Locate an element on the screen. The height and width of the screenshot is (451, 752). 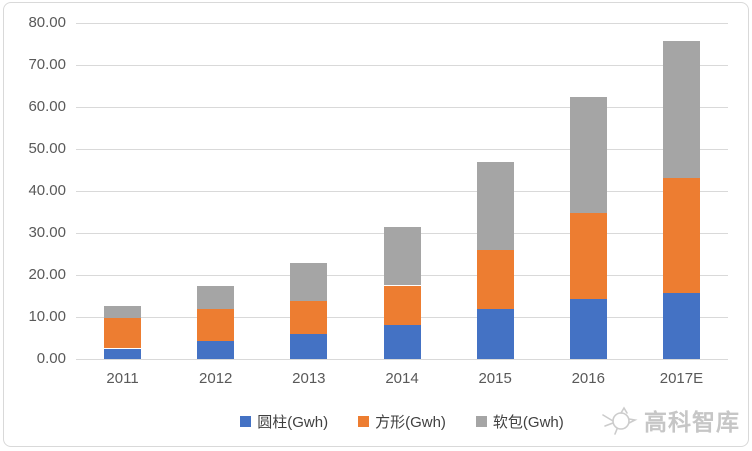
bar-segment-2011-圆柱(Gwh) is located at coordinates (123, 353).